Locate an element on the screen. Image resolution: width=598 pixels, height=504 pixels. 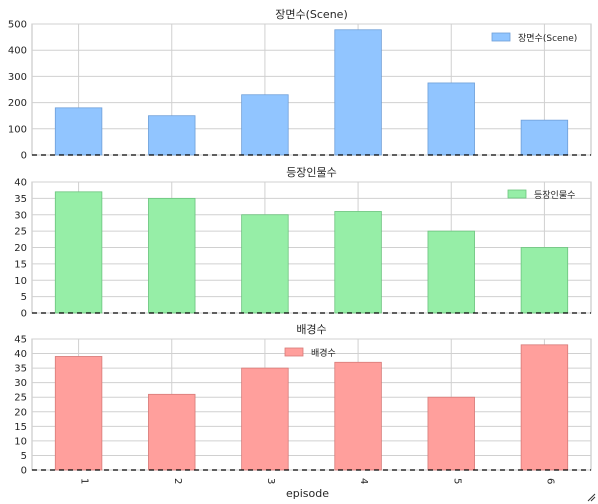
x-tick-label: 4 is located at coordinates (363, 481).